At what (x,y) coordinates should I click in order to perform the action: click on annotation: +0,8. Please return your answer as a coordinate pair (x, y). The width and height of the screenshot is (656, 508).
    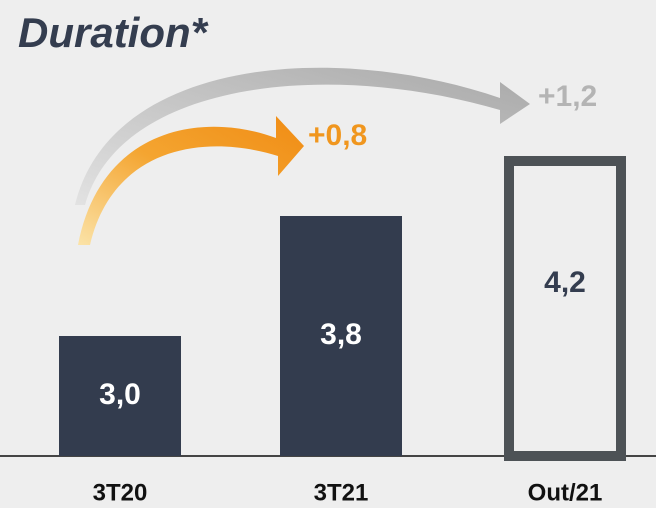
    Looking at the image, I should click on (337, 135).